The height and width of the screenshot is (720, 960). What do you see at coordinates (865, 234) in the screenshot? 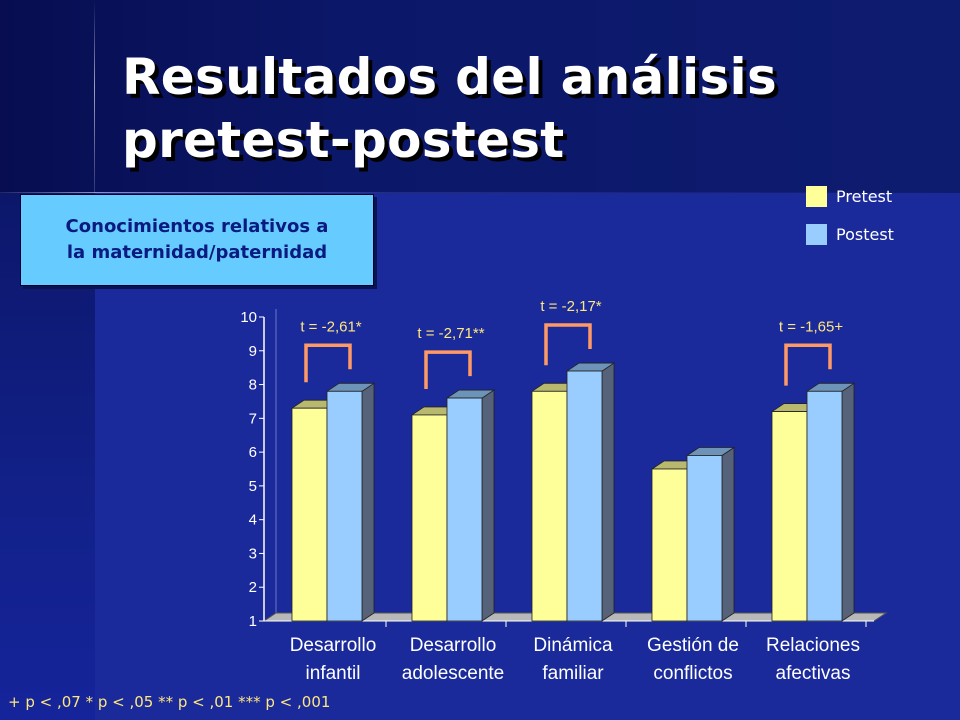
I see `legend-label-postest: Postest` at bounding box center [865, 234].